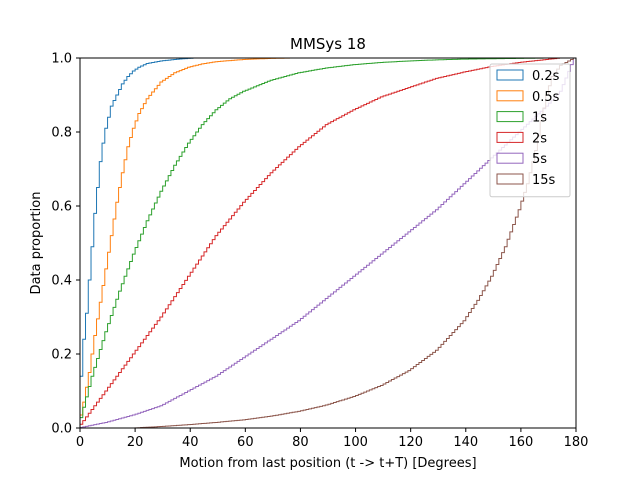  I want to click on x-tick-label: 0, so click(80, 442).